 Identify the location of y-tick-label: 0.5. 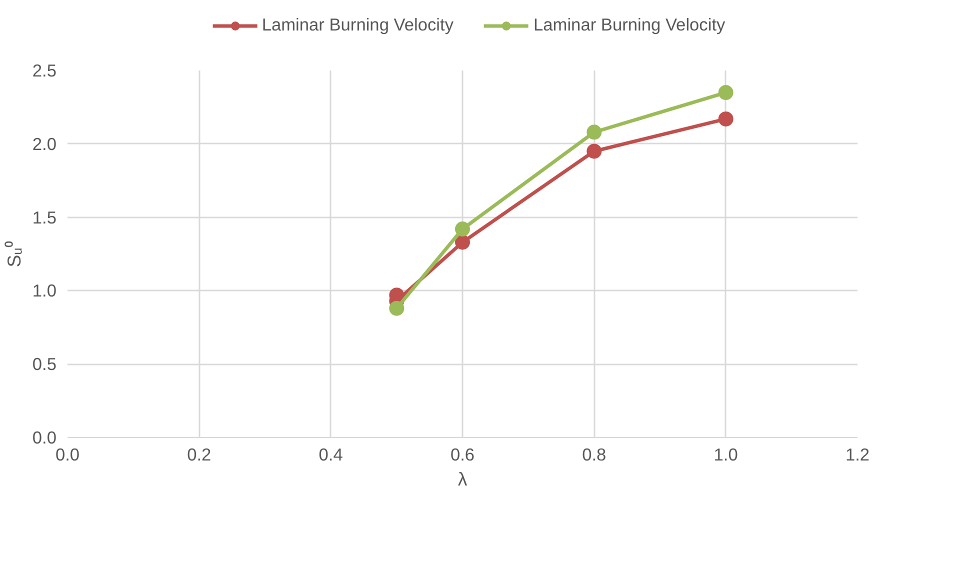
(44, 364).